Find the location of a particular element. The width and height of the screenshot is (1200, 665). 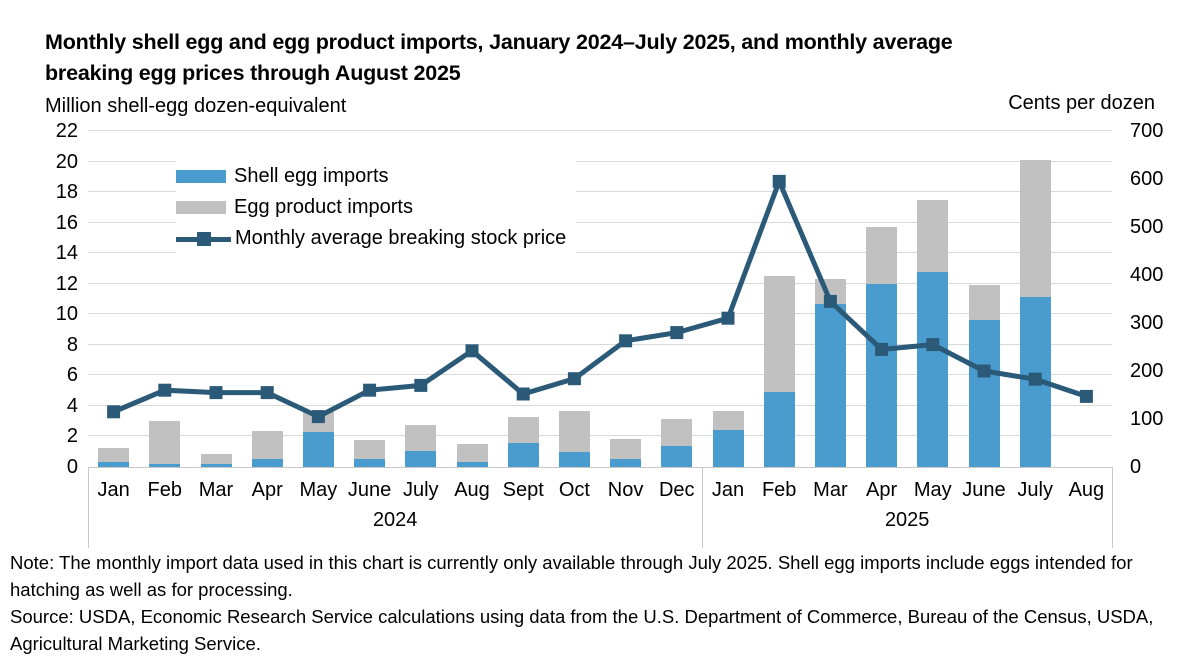

x-axis-month-label: Oct is located at coordinates (574, 490).